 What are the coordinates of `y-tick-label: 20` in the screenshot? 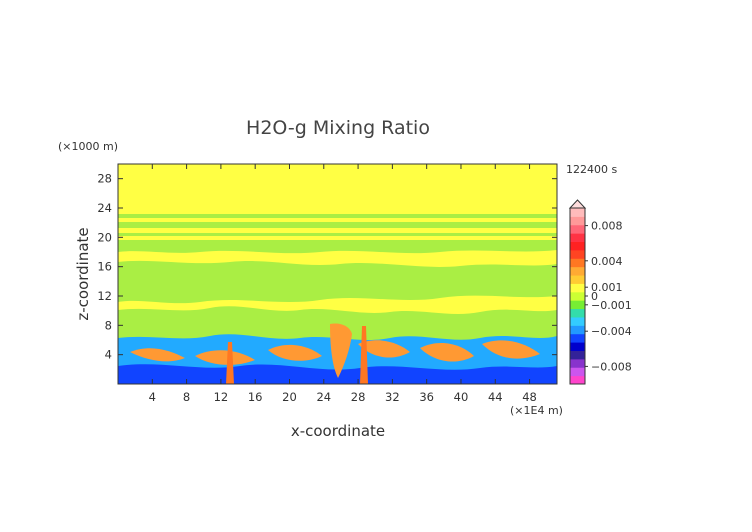 It's located at (104, 237).